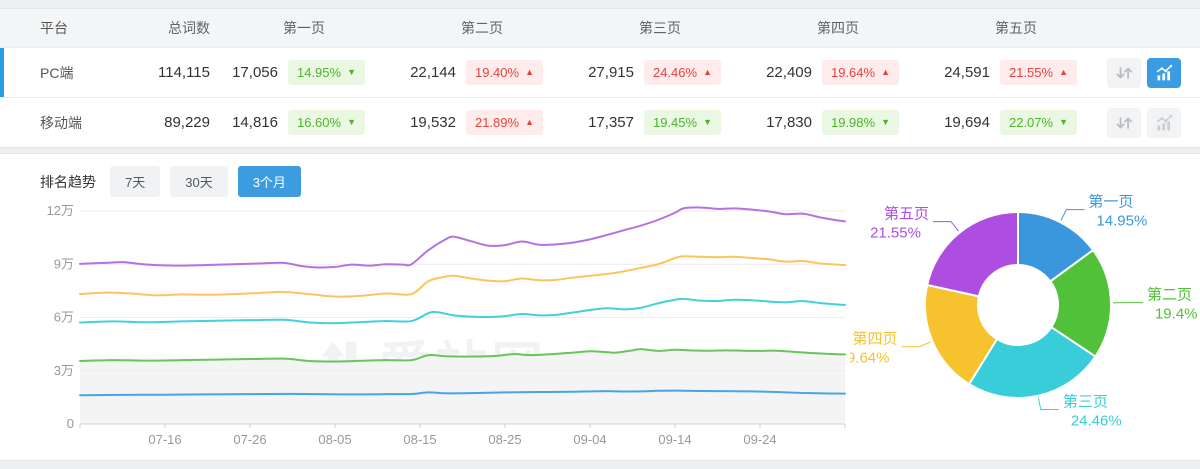  Describe the element at coordinates (1169, 295) in the screenshot. I see `svg-text: 第二页` at that location.